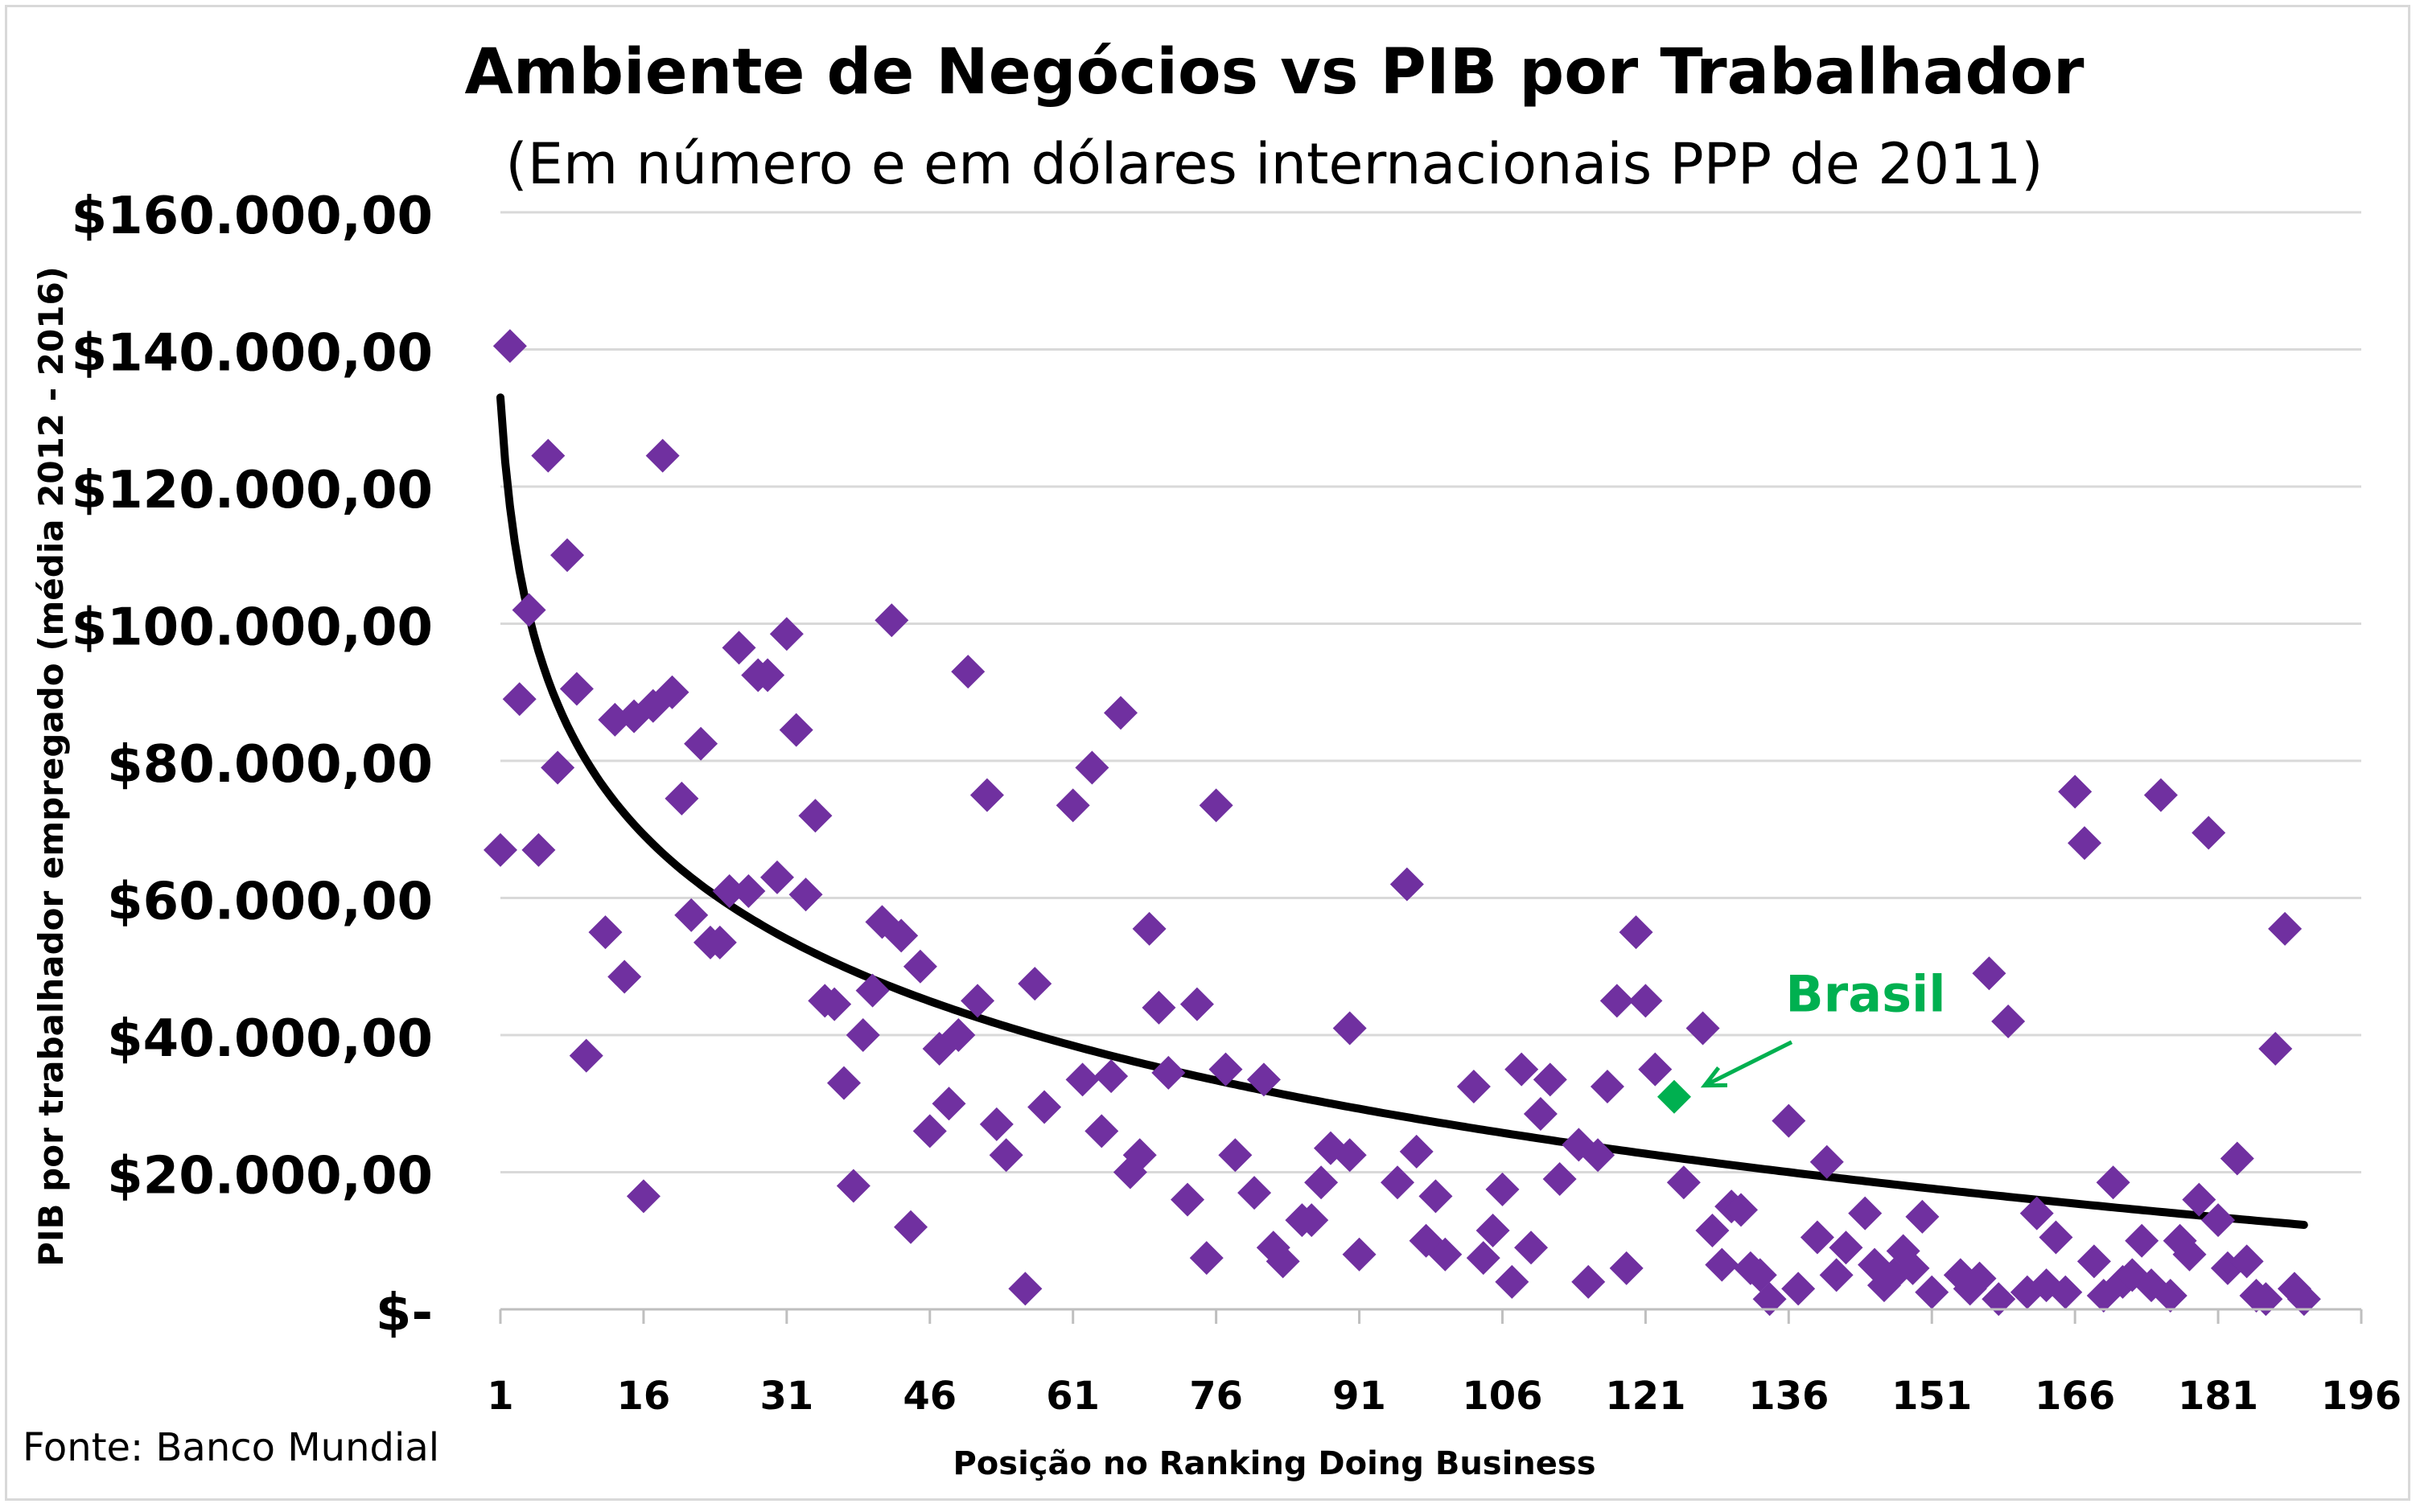 Image resolution: width=2420 pixels, height=1512 pixels. I want to click on y-tick-label: $140.000,00, so click(252, 354).